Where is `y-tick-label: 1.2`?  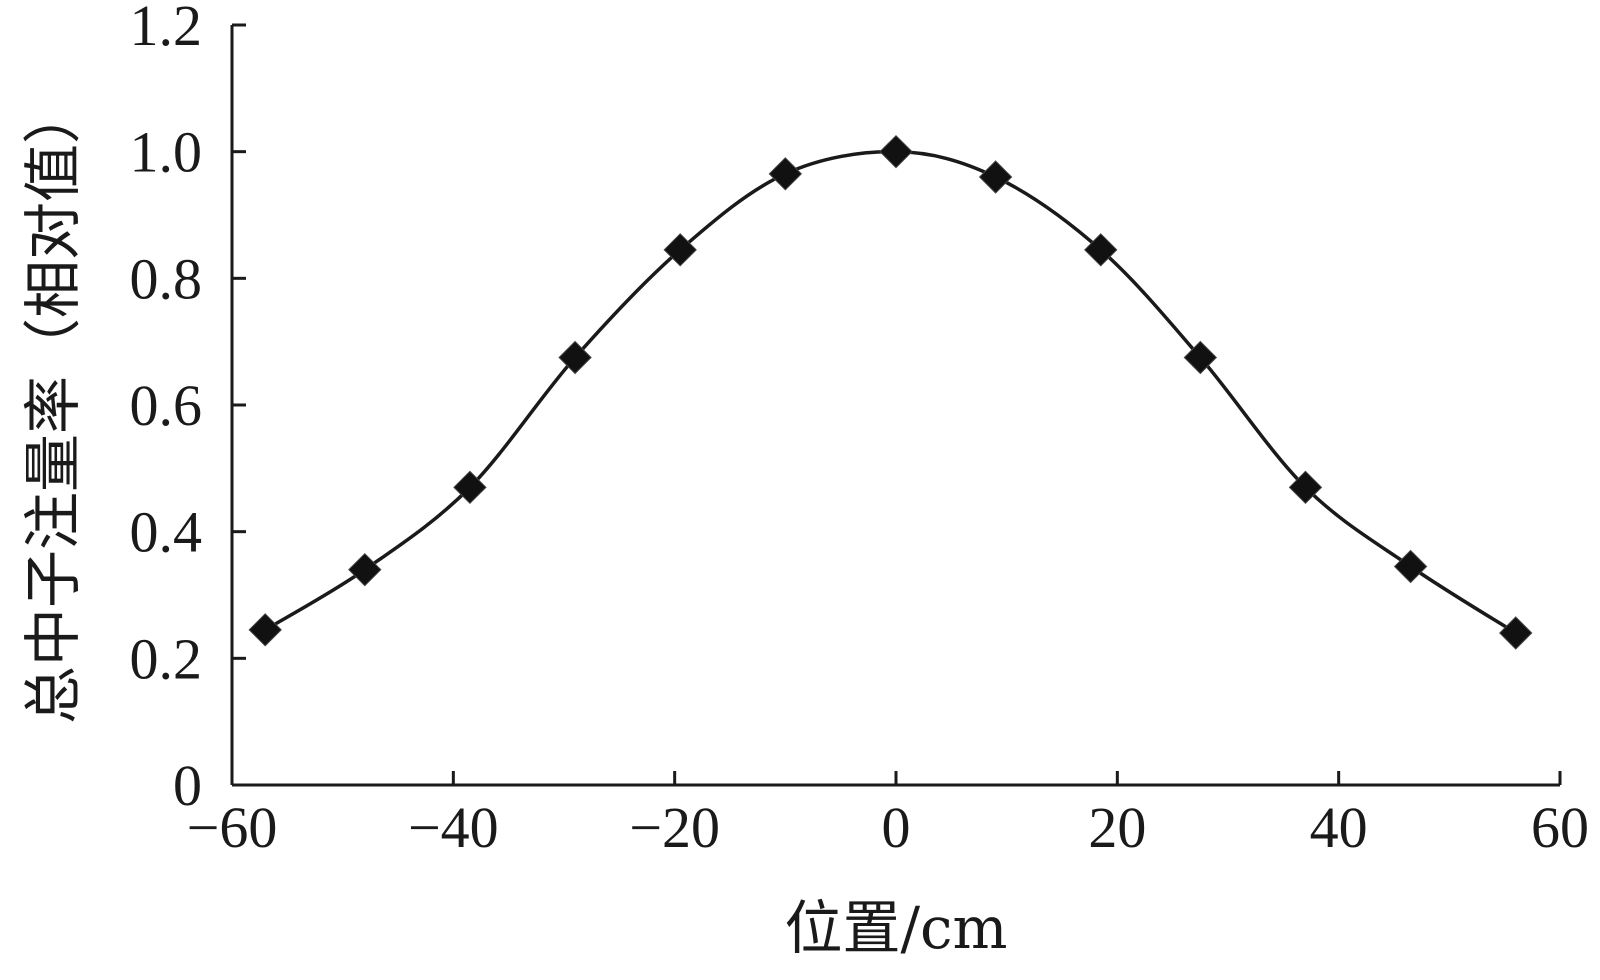
y-tick-label: 1.2 is located at coordinates (166, 29).